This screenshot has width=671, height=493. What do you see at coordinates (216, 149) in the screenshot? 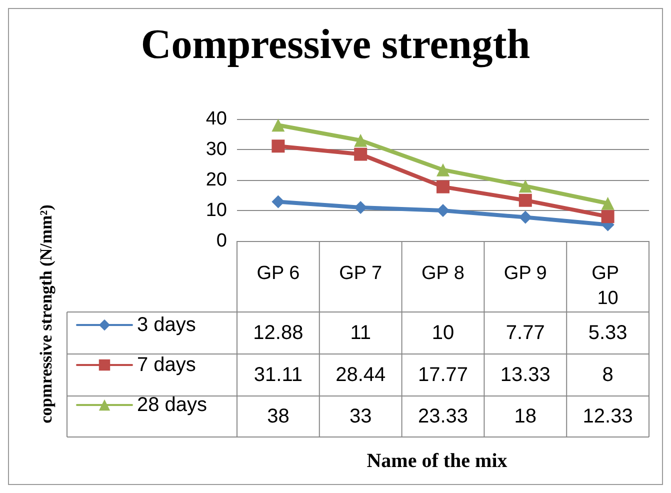
I see `y-tick-label: 30` at bounding box center [216, 149].